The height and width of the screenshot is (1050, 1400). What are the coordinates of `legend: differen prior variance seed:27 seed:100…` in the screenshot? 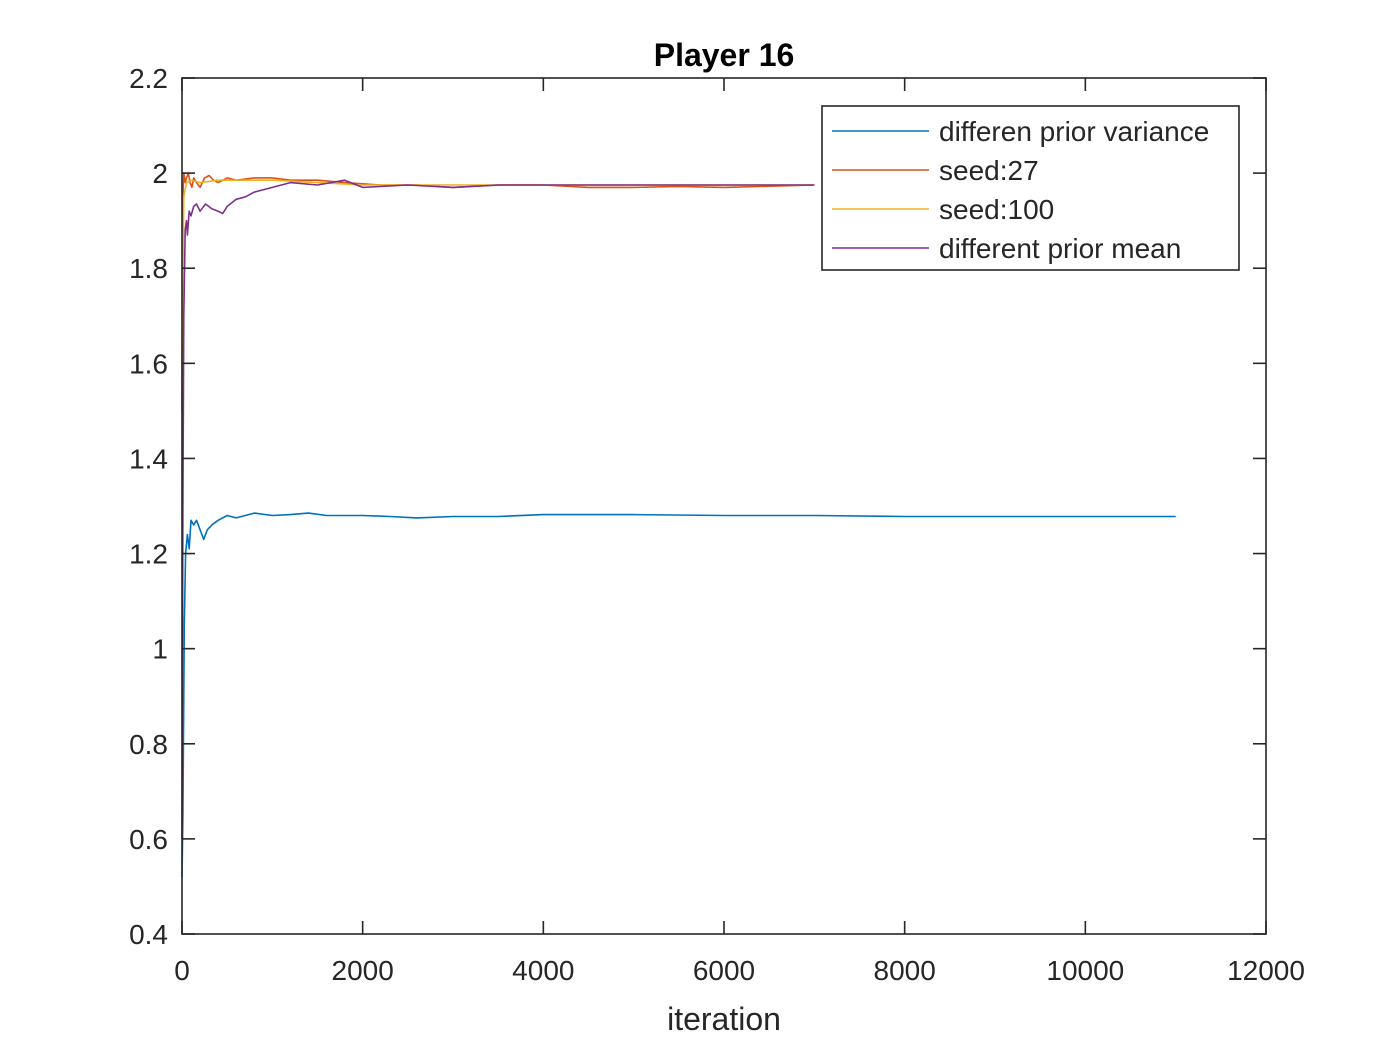 It's located at (1030, 188).